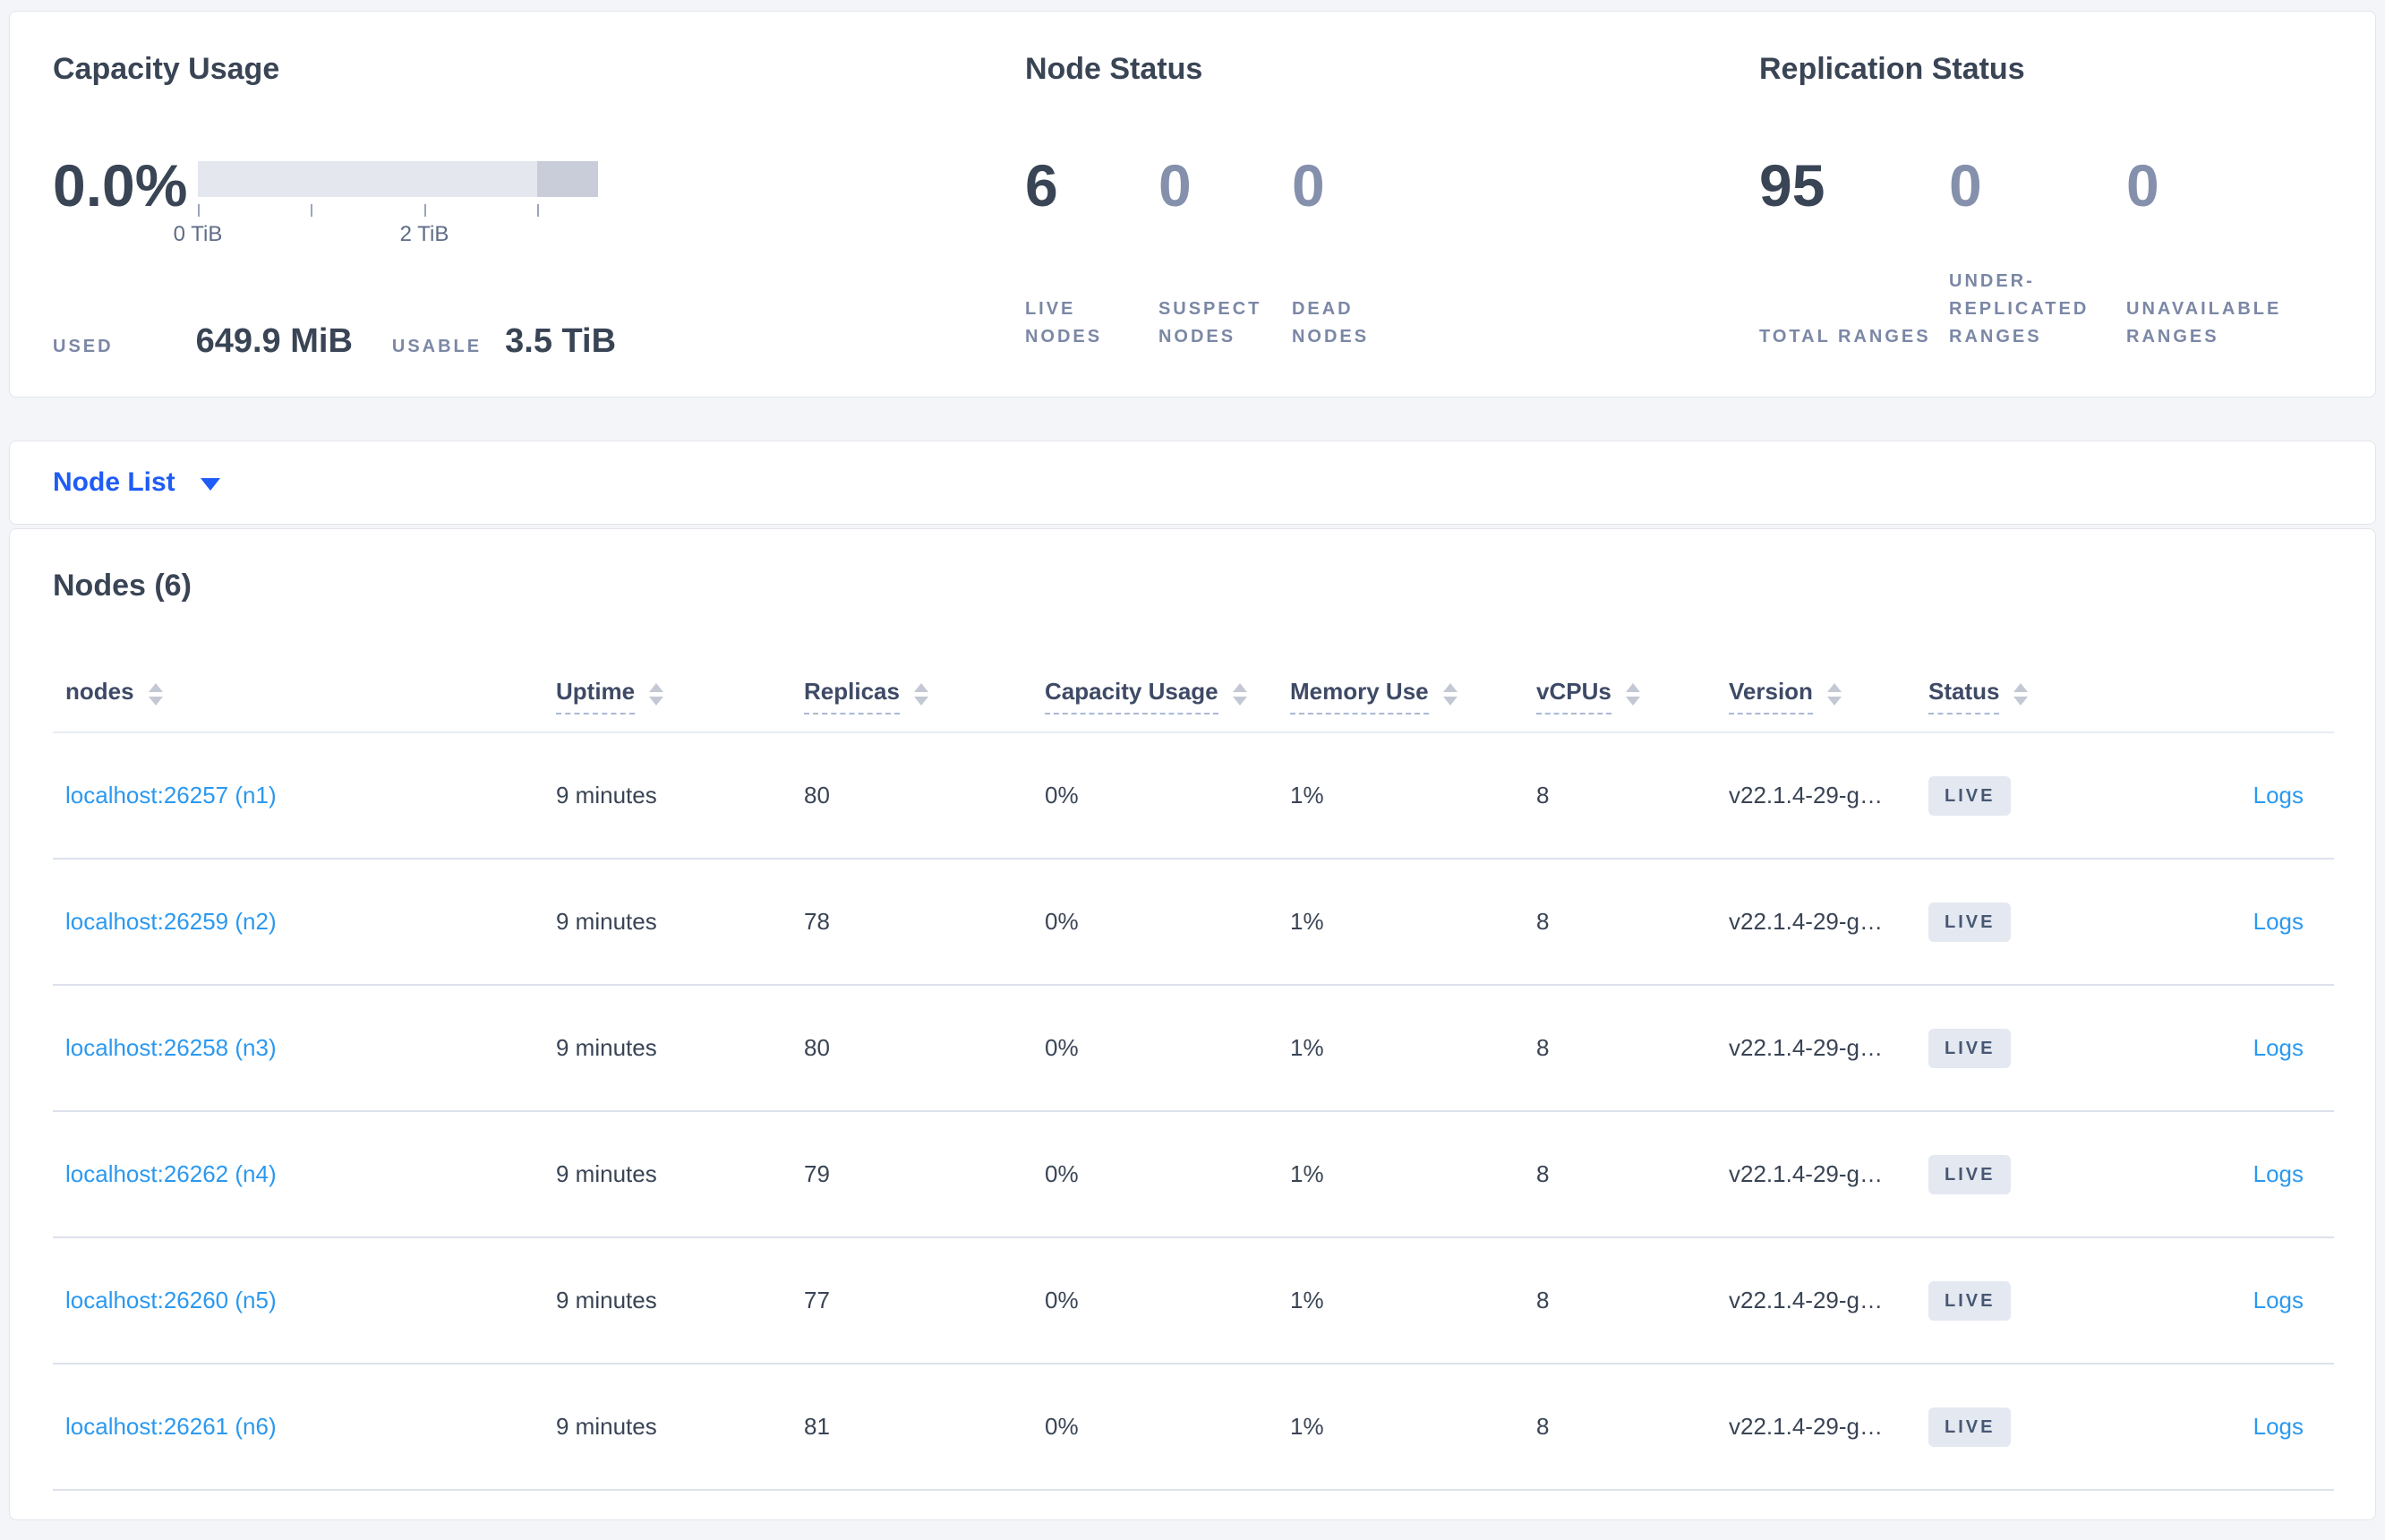  What do you see at coordinates (99, 691) in the screenshot?
I see `column-header-label: nodes` at bounding box center [99, 691].